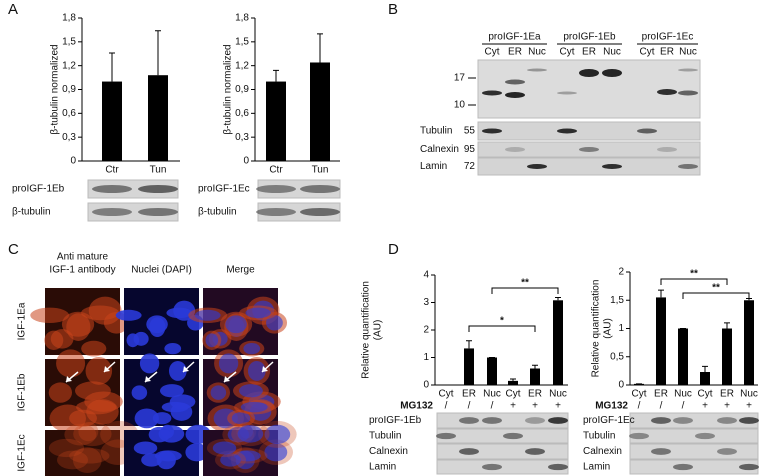 Image resolution: width=760 pixels, height=476 pixels. Describe the element at coordinates (22, 392) in the screenshot. I see `row-label: IGF-1Eb` at that location.